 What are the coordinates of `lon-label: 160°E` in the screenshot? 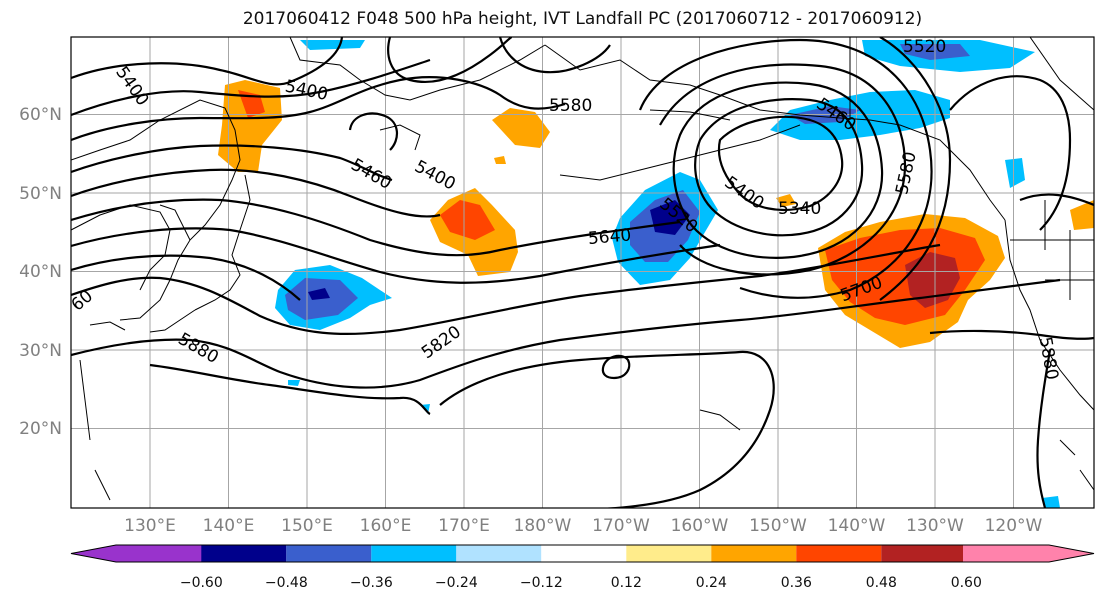 It's located at (386, 526).